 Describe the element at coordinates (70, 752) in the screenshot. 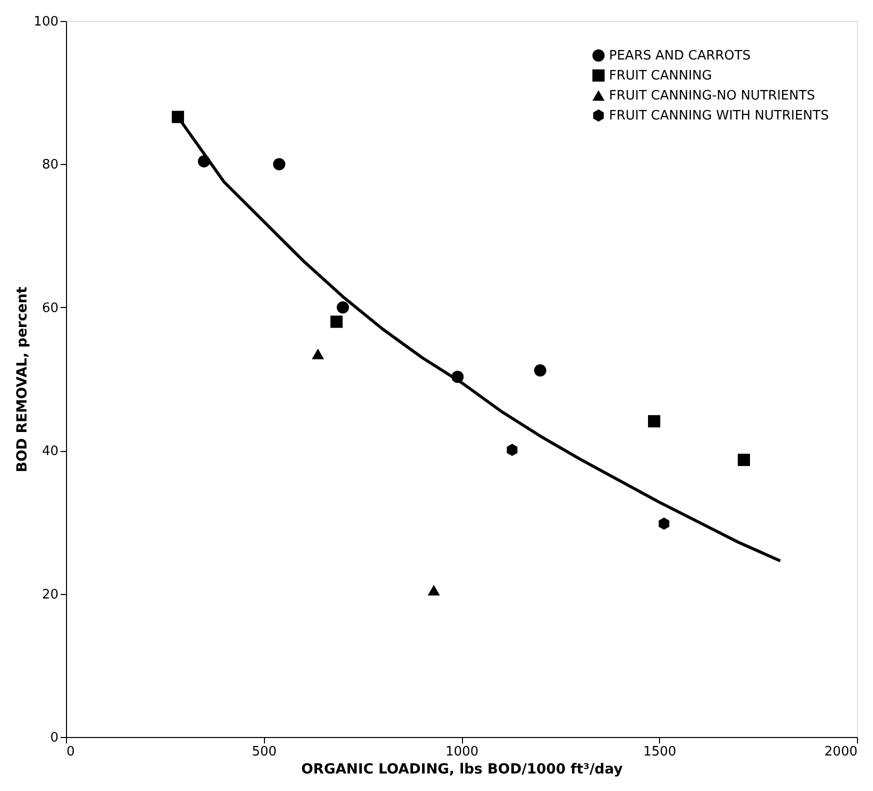

I see `x-tick-label: 0` at that location.